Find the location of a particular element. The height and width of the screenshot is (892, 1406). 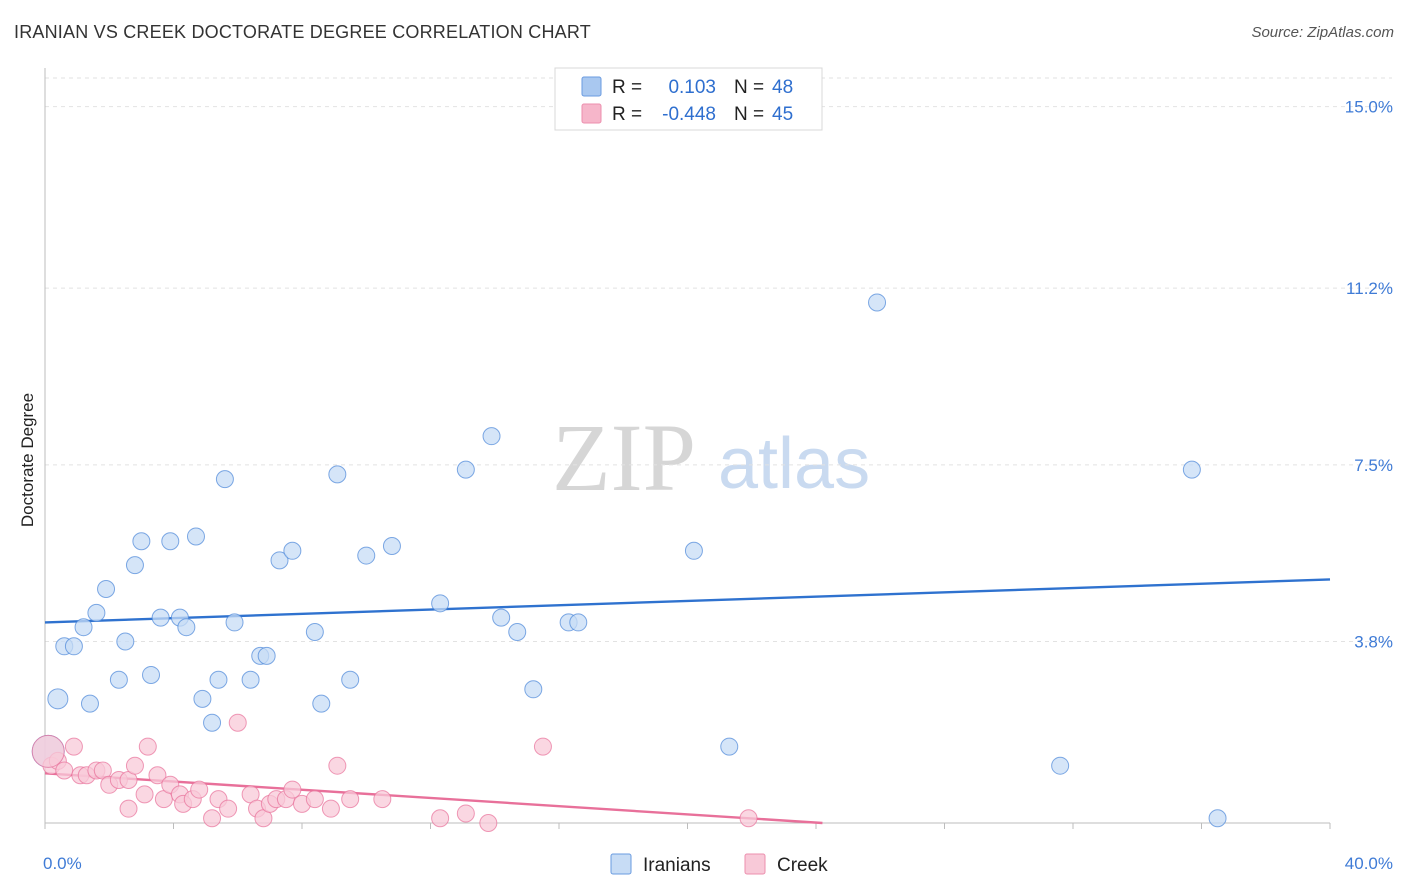

source-credit: Source: ZipAtlas.com is located at coordinates (1322, 32).